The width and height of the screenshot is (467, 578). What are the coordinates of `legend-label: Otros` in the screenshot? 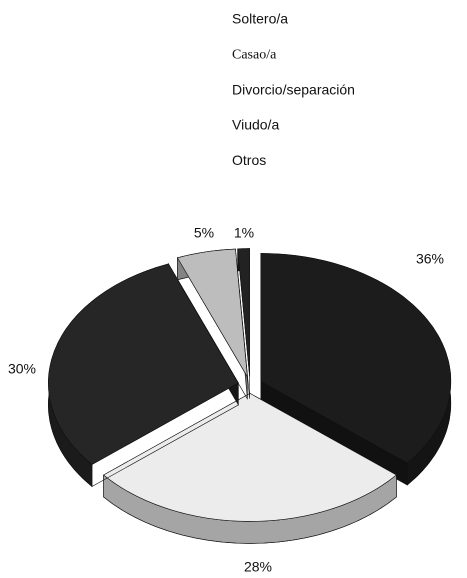 It's located at (249, 160).